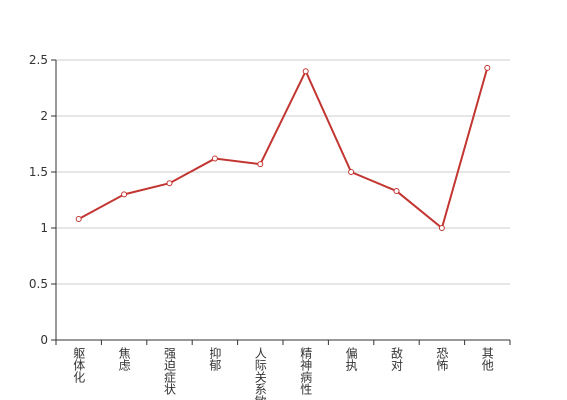 Image resolution: width=567 pixels, height=400 pixels. What do you see at coordinates (38, 60) in the screenshot?
I see `y-tick-label: 2.5` at bounding box center [38, 60].